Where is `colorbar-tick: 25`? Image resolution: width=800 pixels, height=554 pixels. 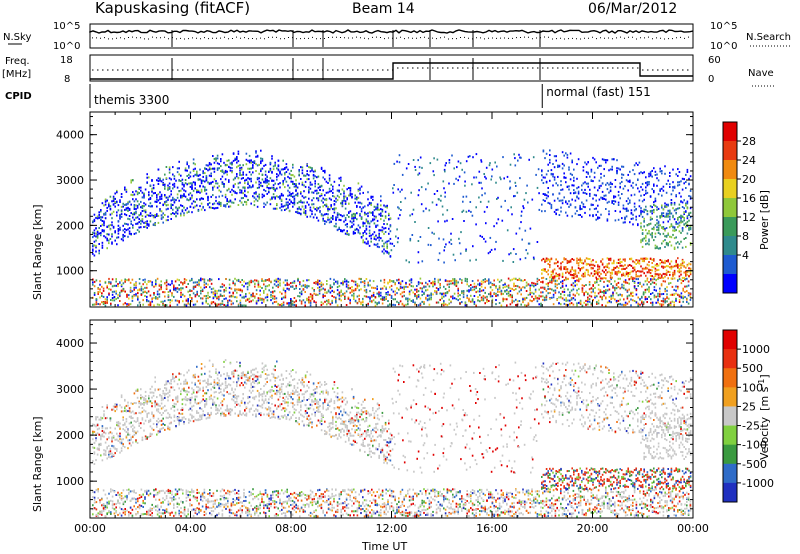
colorbar-tick: 25 is located at coordinates (749, 406).